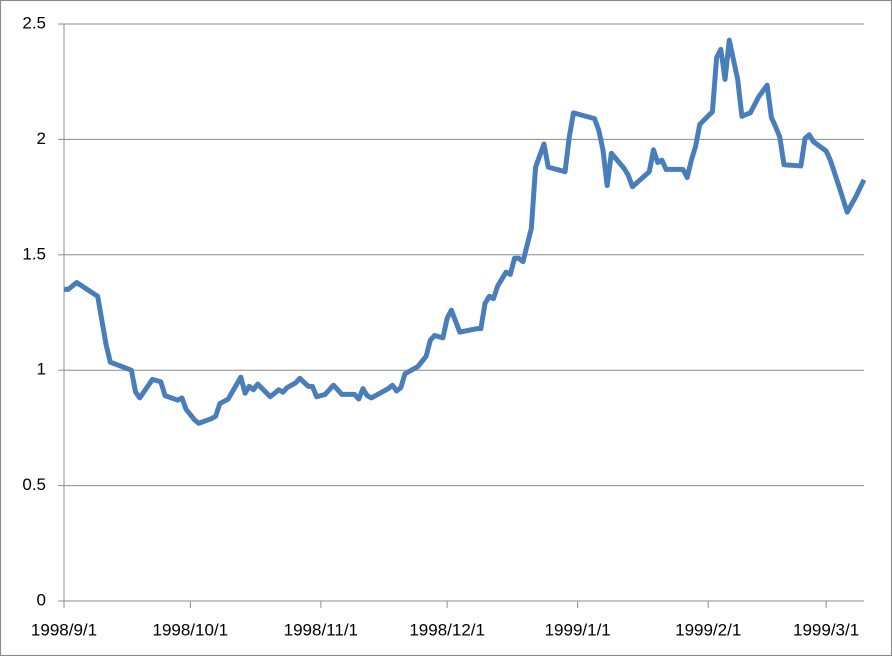 The width and height of the screenshot is (892, 656). What do you see at coordinates (34, 253) in the screenshot?
I see `y-tick-label: 1.5` at bounding box center [34, 253].